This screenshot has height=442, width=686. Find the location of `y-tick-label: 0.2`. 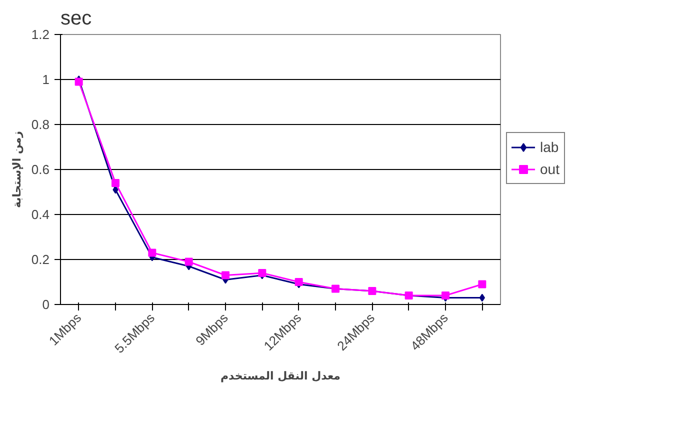

y-tick-label: 0.2 is located at coordinates (40, 259).